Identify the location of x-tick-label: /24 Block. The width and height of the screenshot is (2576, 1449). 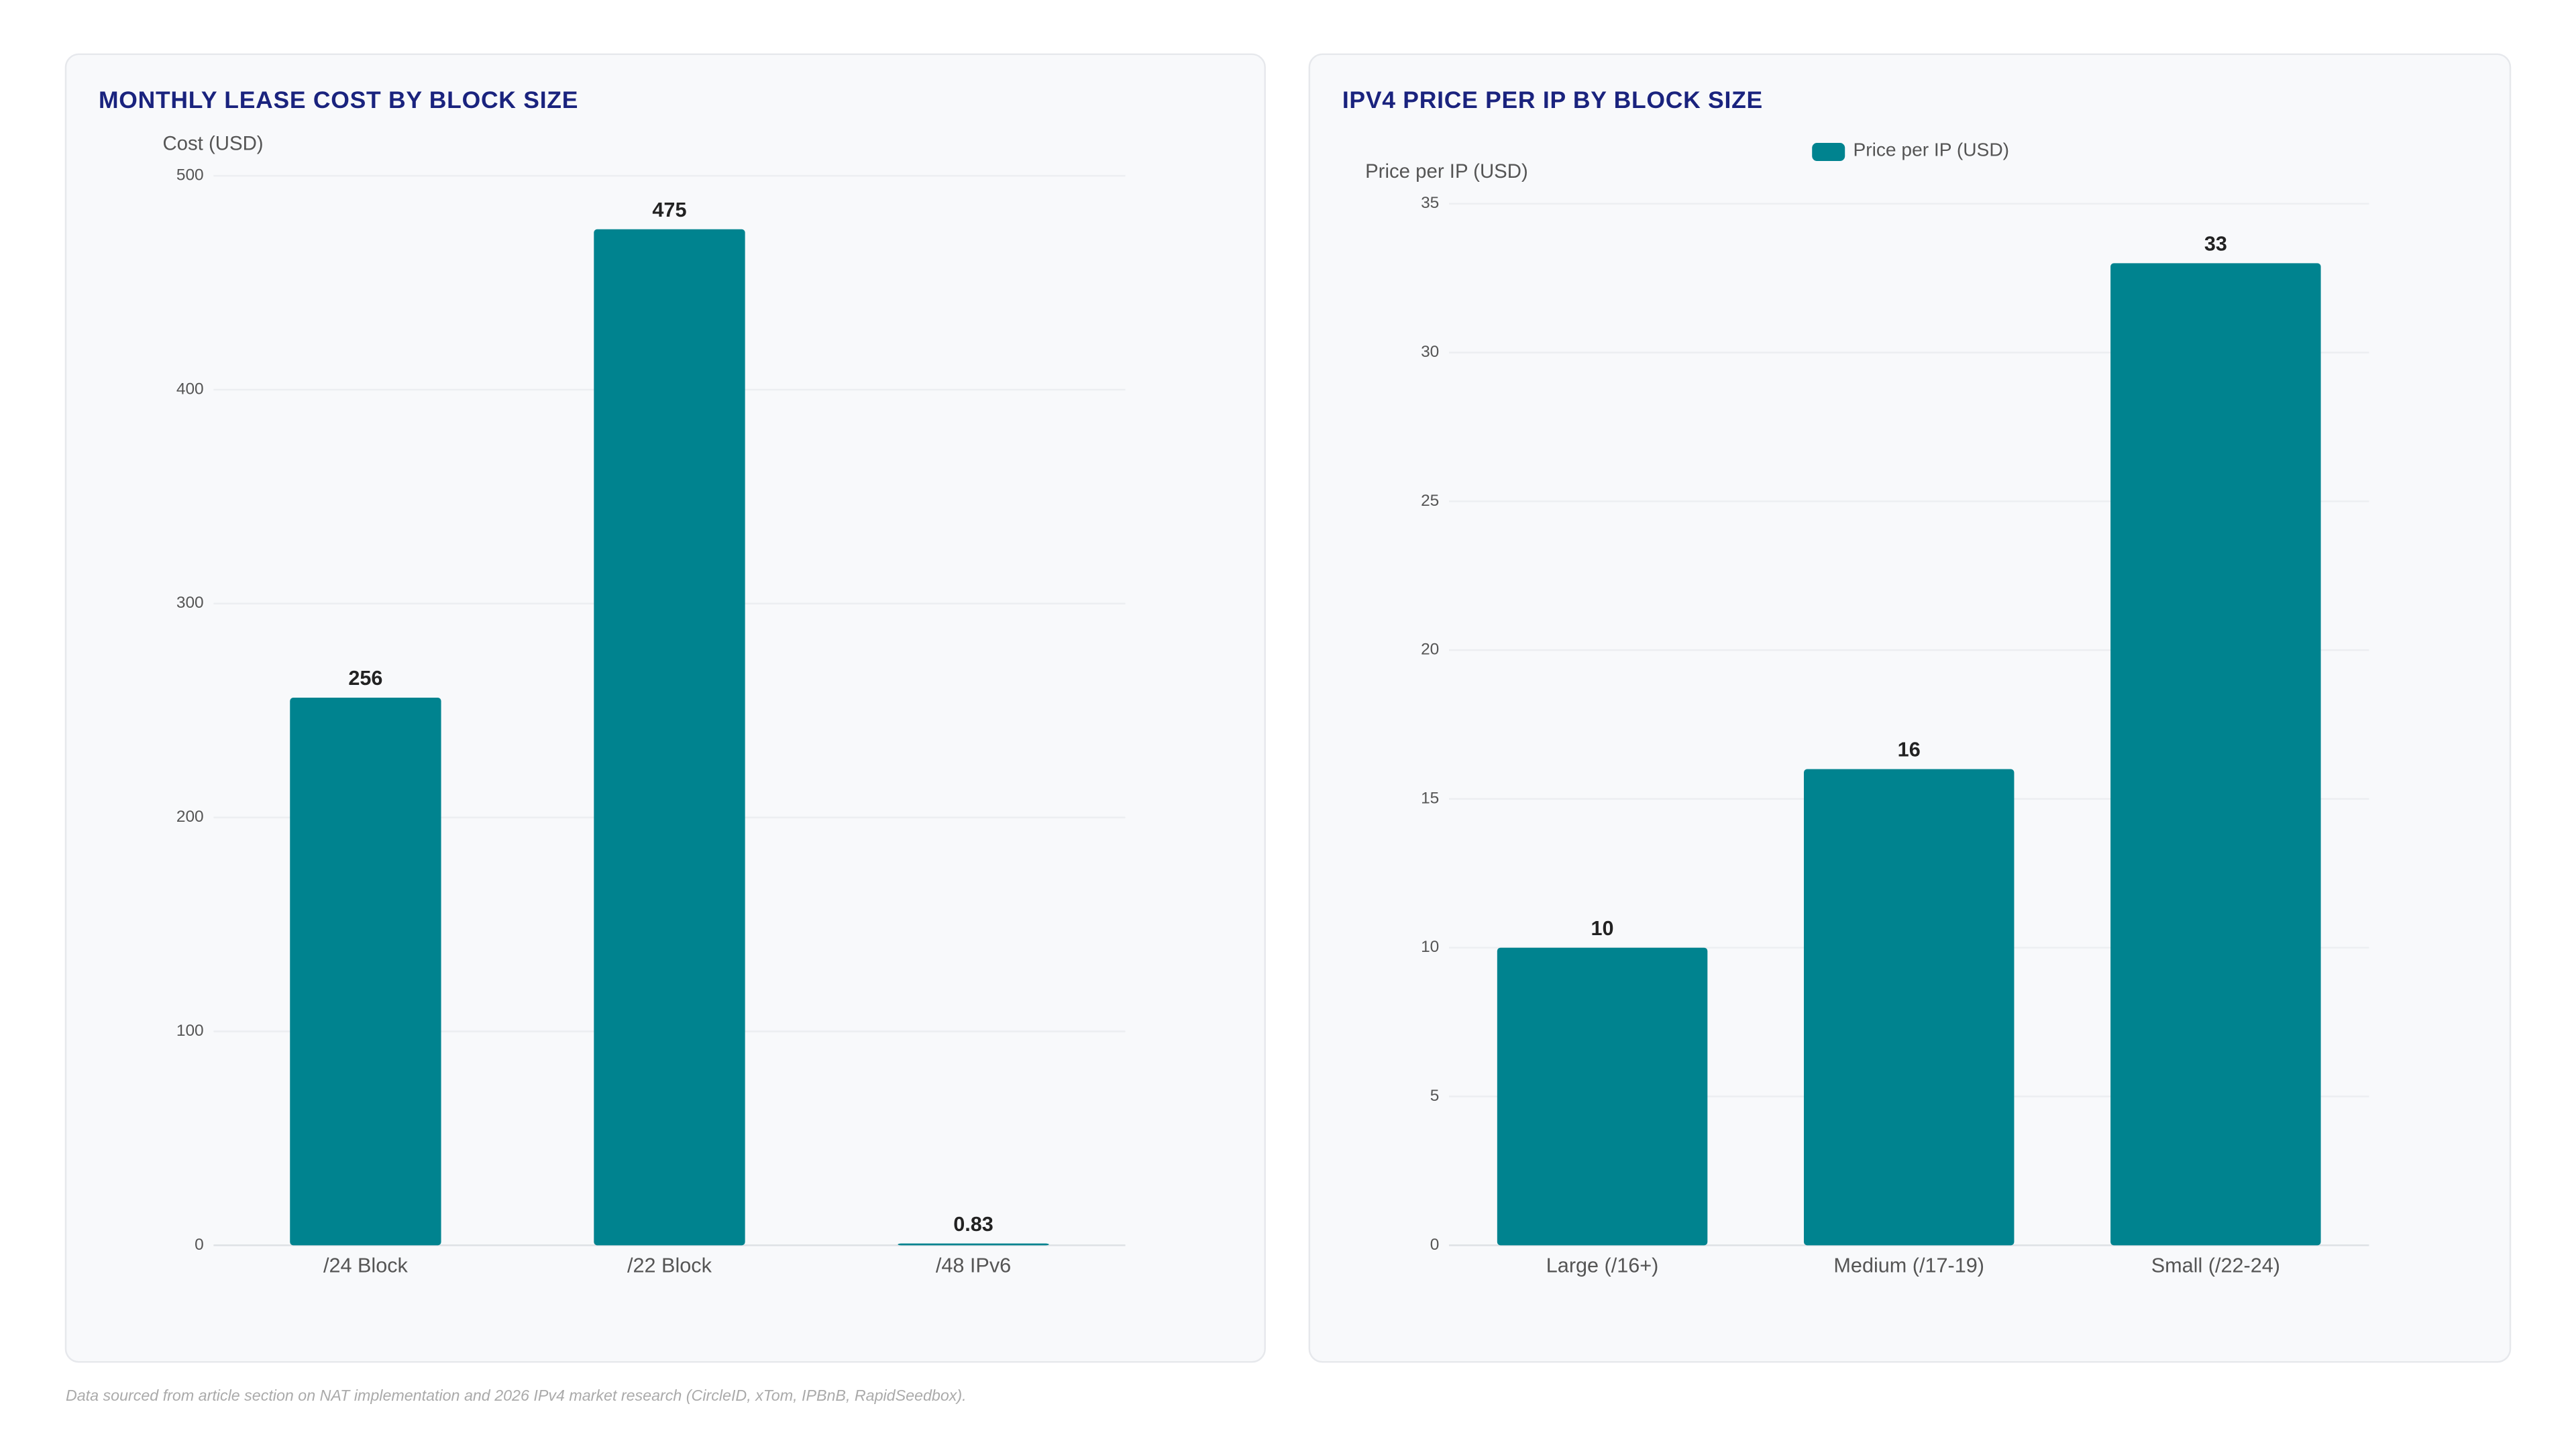
(366, 1265).